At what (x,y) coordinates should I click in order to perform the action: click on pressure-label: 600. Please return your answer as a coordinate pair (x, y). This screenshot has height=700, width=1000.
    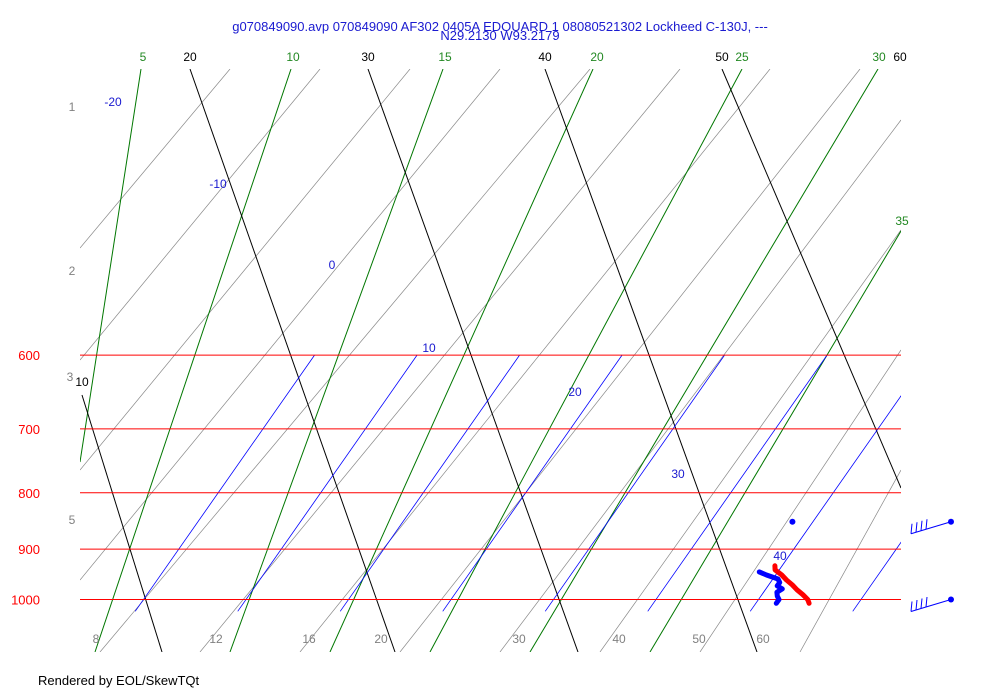
    Looking at the image, I should click on (29, 355).